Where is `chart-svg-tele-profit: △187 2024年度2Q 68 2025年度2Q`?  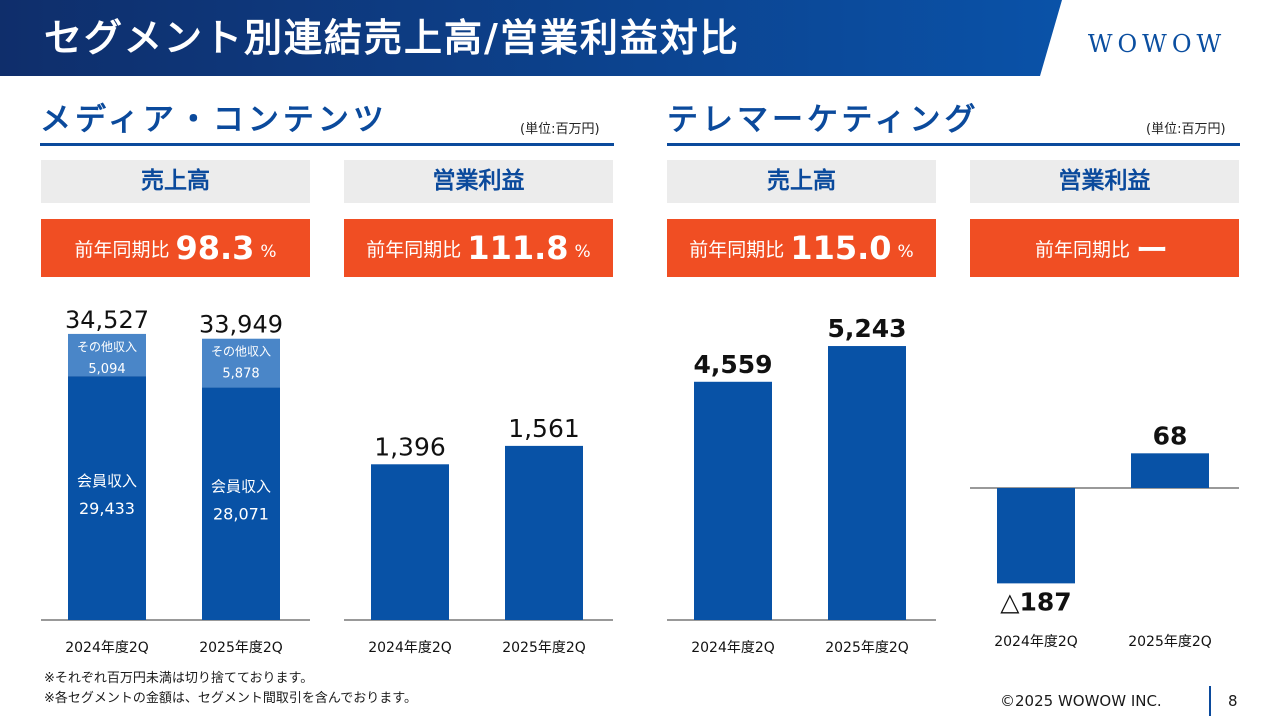
chart-svg-tele-profit: △187 2024年度2Q 68 2025年度2Q is located at coordinates (1104, 535).